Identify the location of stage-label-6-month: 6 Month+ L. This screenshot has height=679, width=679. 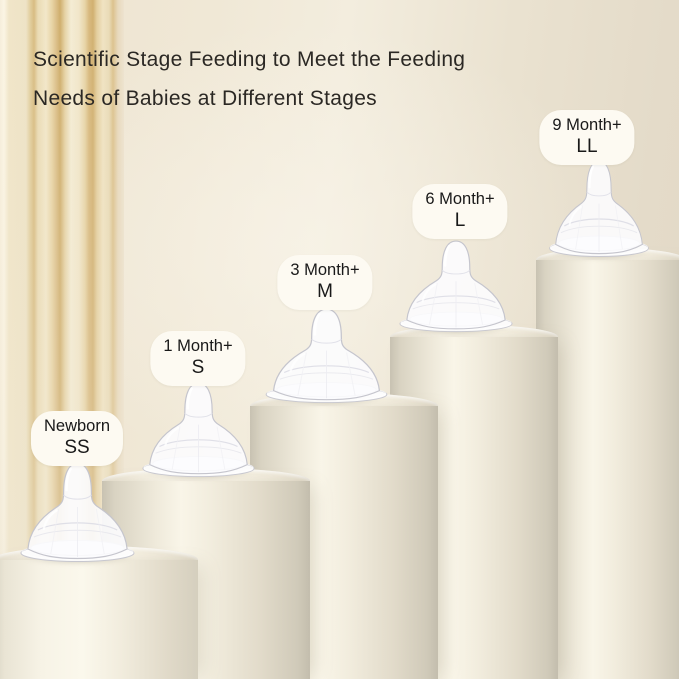
(460, 211).